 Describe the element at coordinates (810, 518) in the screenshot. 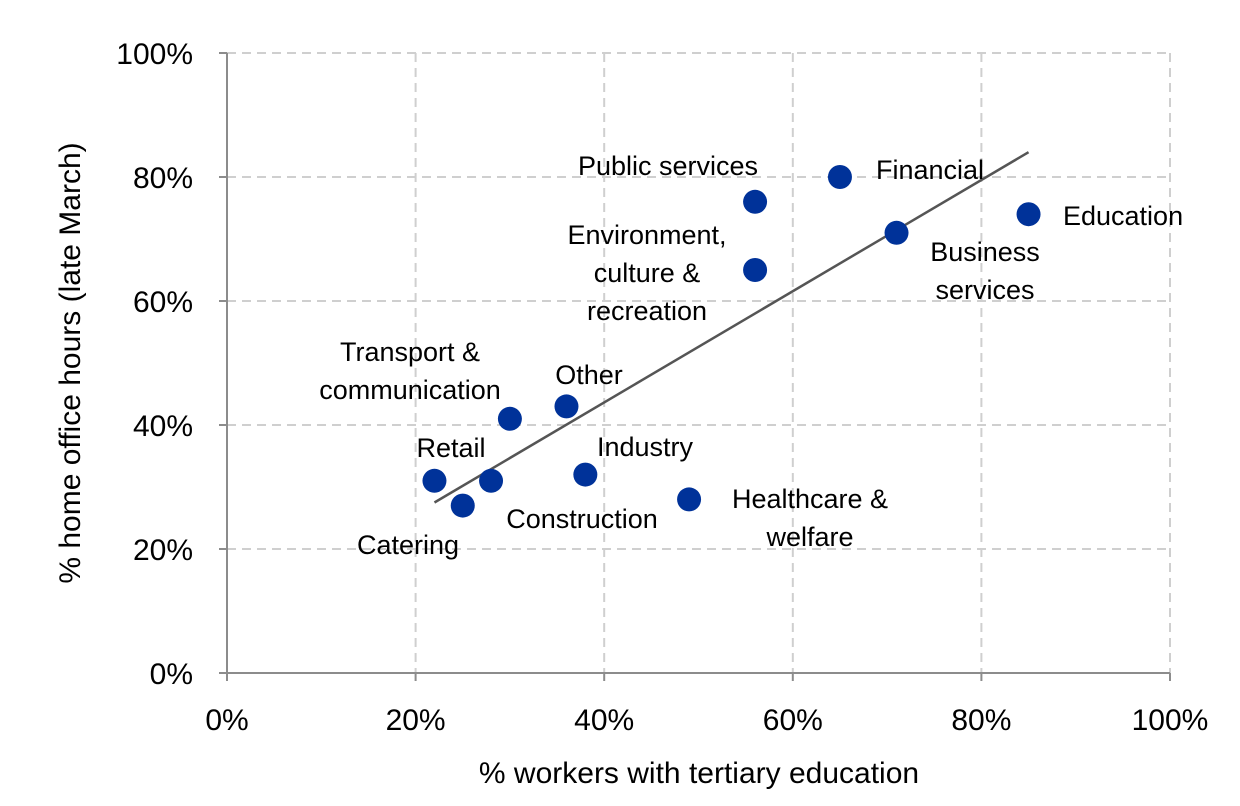

I see `point-label: Healthcare & welfare` at that location.